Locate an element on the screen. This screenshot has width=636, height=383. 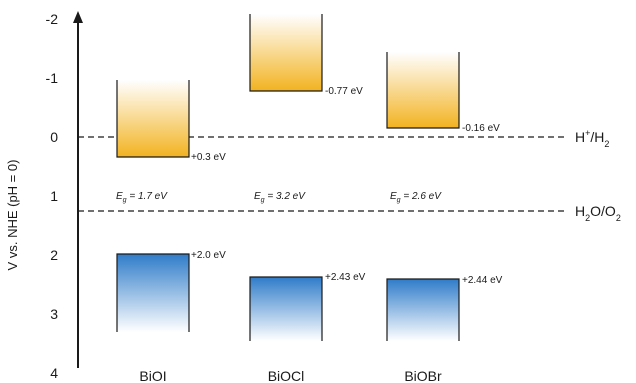
y-axis-label: V vs. NHE (pH = 0) is located at coordinates (12, 215).